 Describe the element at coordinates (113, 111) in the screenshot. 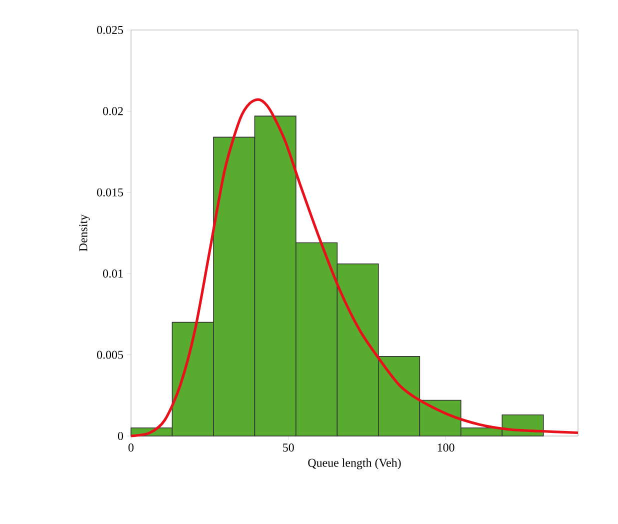

I see `y-tick-label: 0.02` at that location.